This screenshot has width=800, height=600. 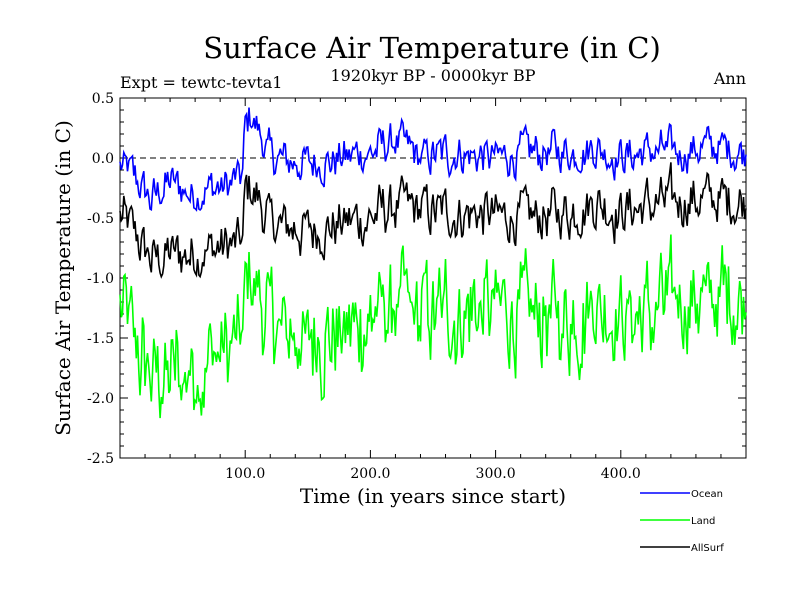 I want to click on chart-subtitle: 1920kyr BP - 0000kyr BP, so click(x=433, y=75).